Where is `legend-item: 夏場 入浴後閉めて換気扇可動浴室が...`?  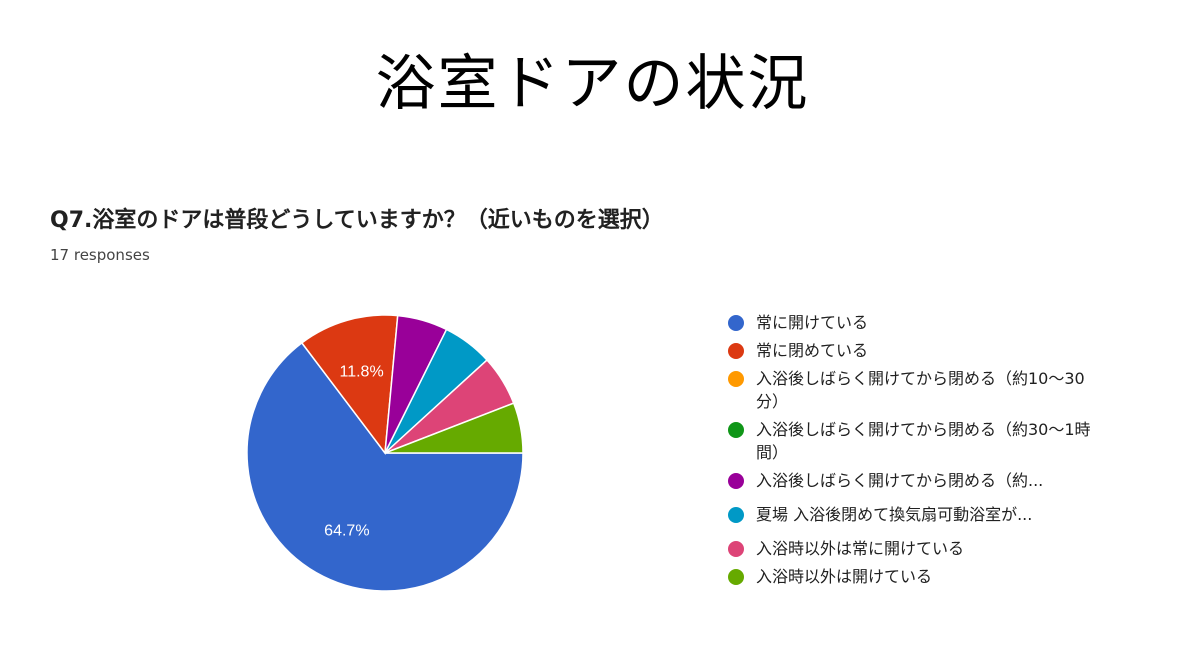 legend-item: 夏場 入浴後閉めて換気扇可動浴室が... is located at coordinates (928, 517).